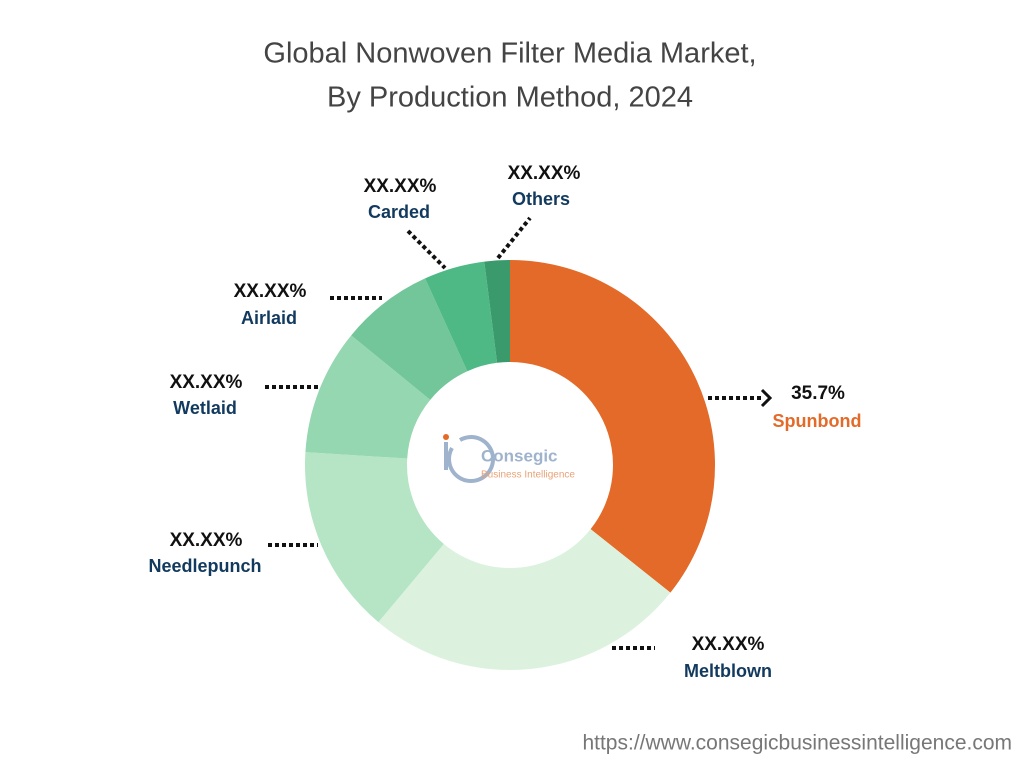 This screenshot has height=768, width=1024. What do you see at coordinates (766, 398) in the screenshot?
I see `leader-arrow` at bounding box center [766, 398].